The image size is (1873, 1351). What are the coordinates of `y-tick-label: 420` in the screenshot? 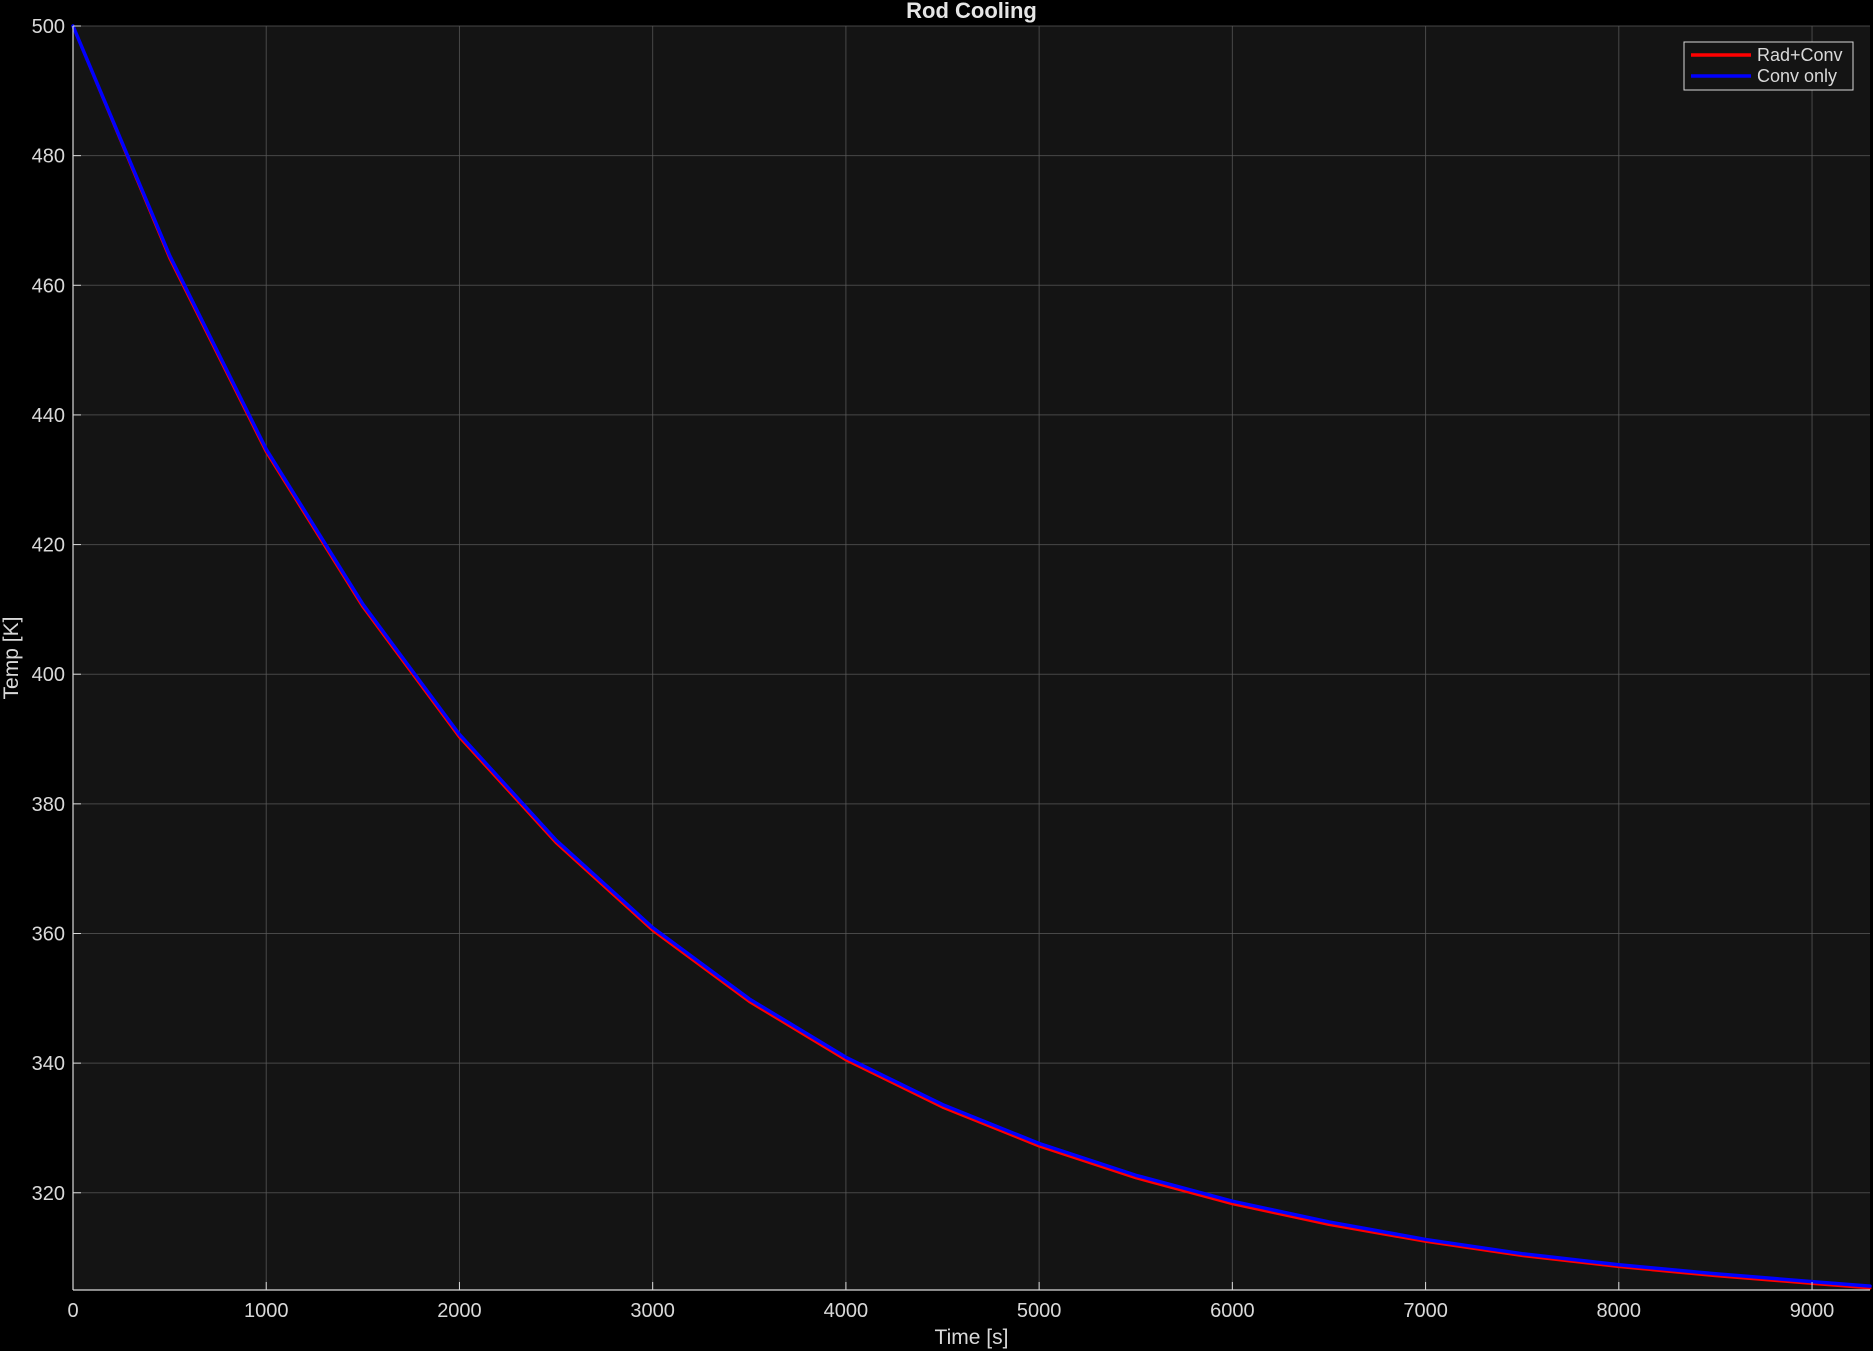 It's located at (48, 546).